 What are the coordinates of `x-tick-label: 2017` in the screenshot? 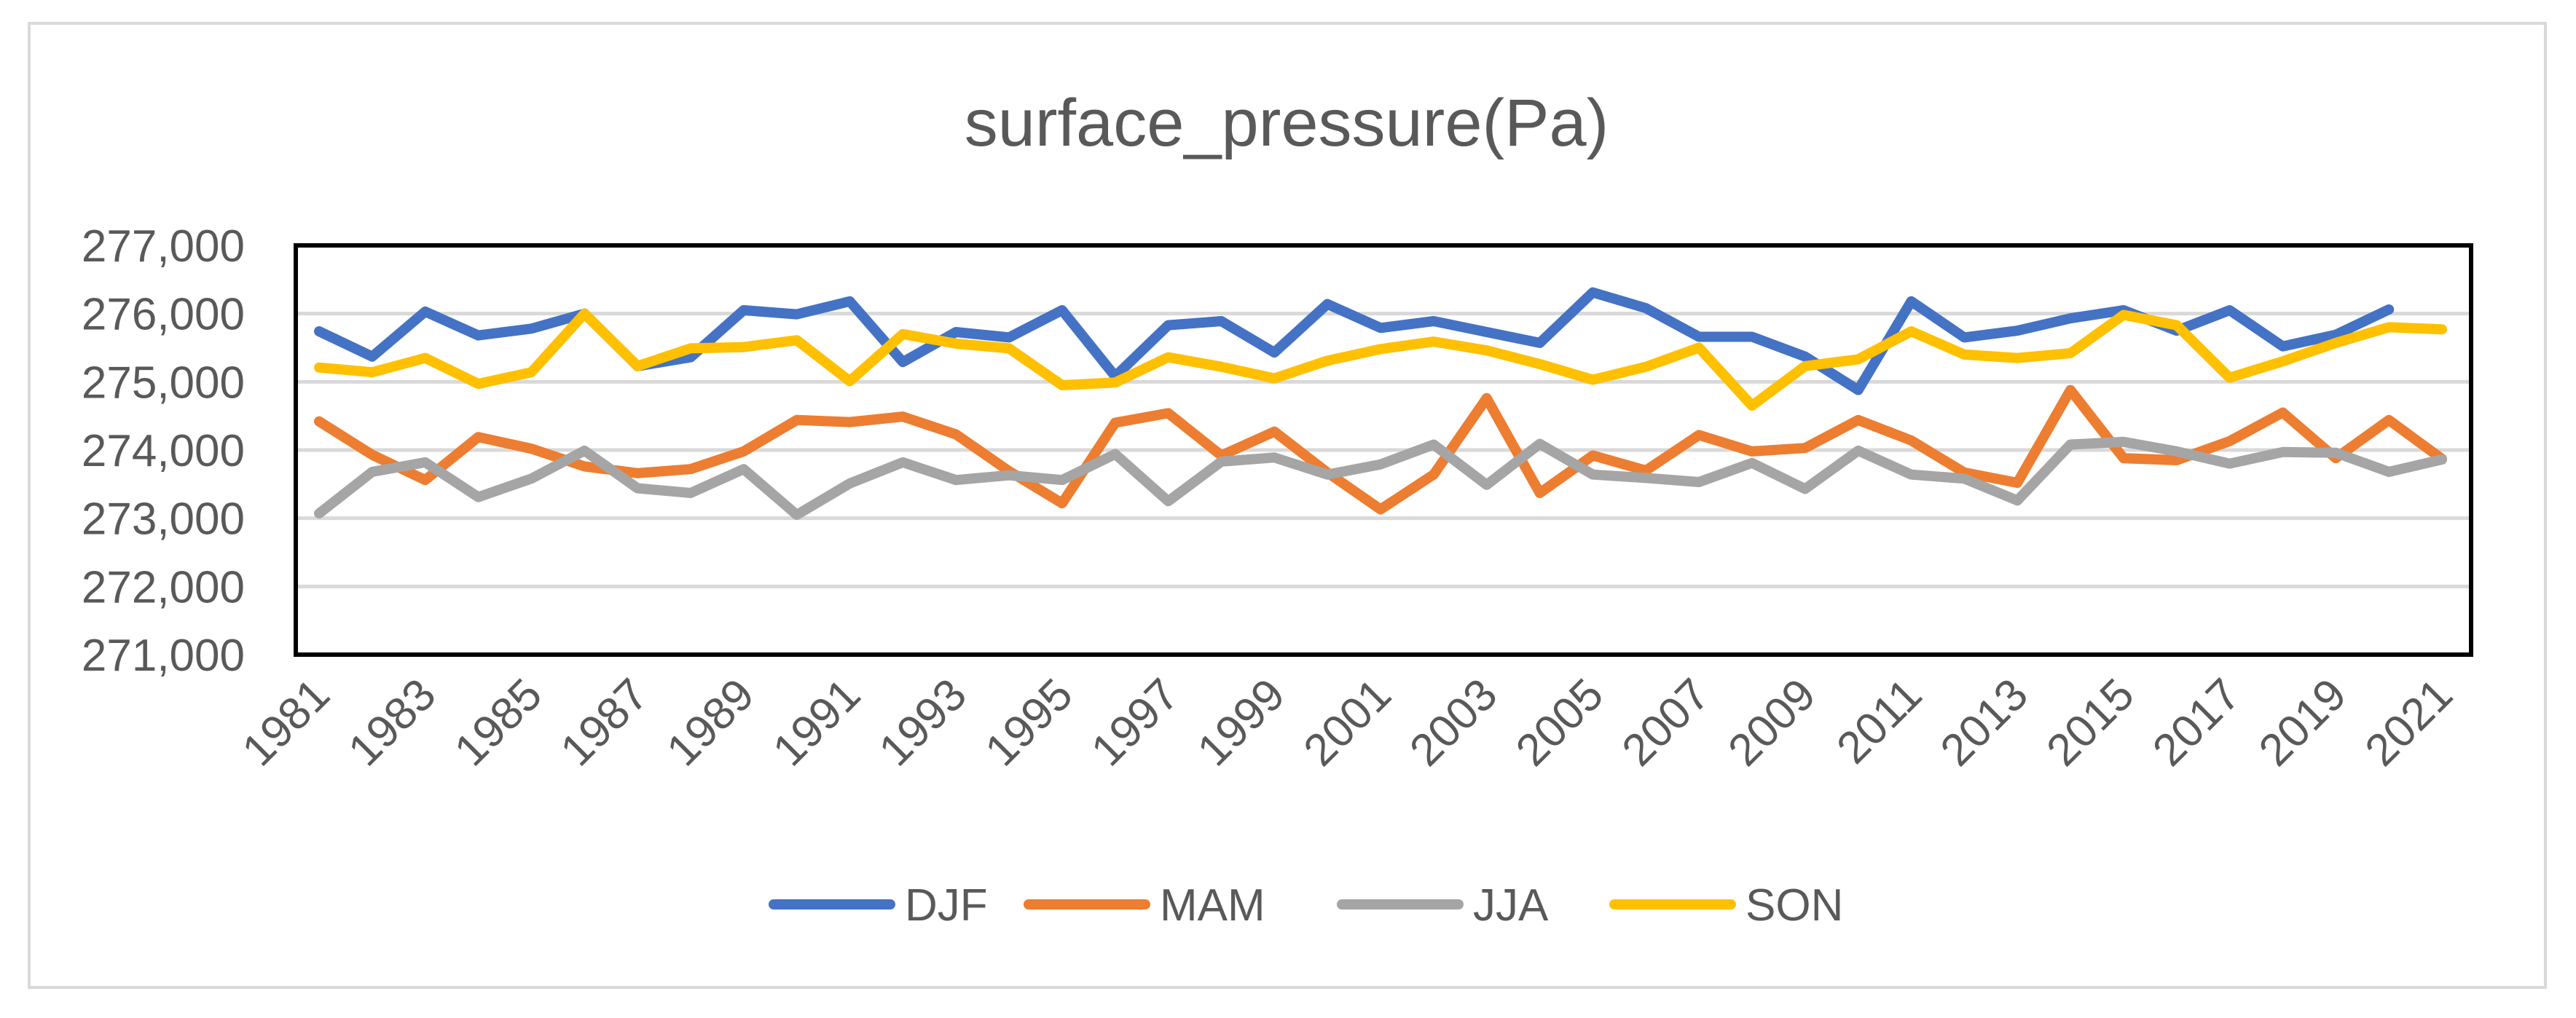 It's located at (2196, 722).